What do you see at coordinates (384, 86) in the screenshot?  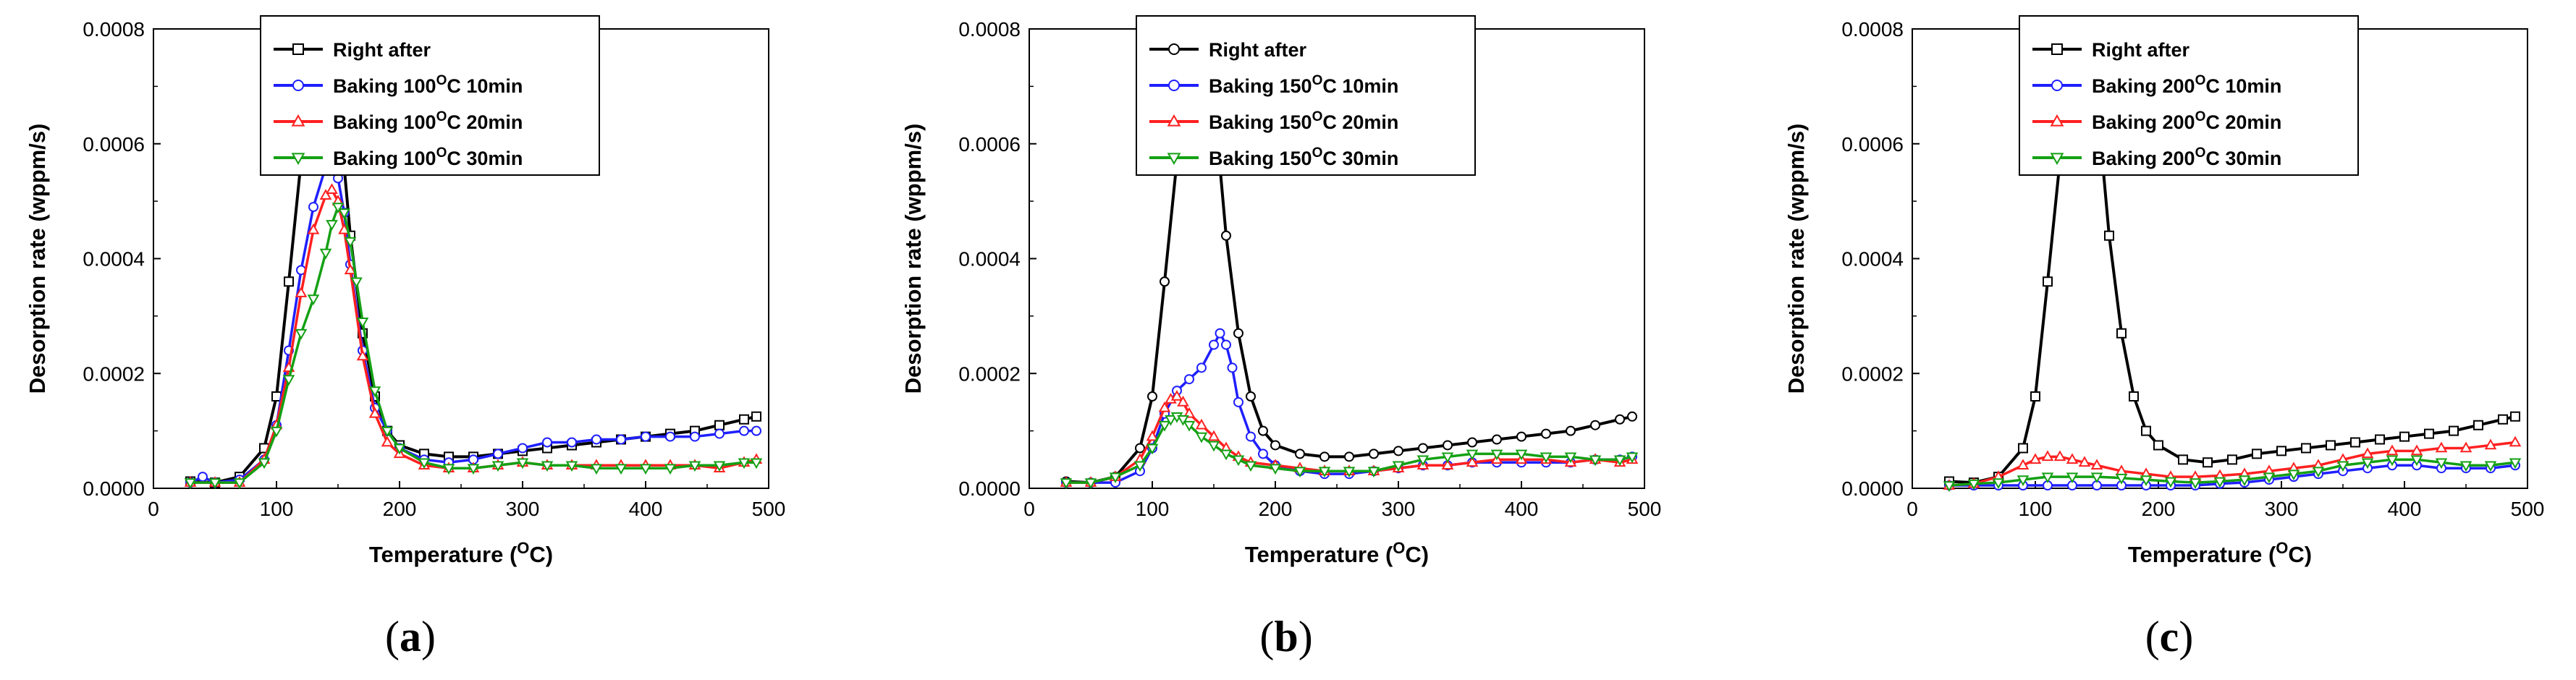 I see `legend-entry-text: Baking 100` at bounding box center [384, 86].